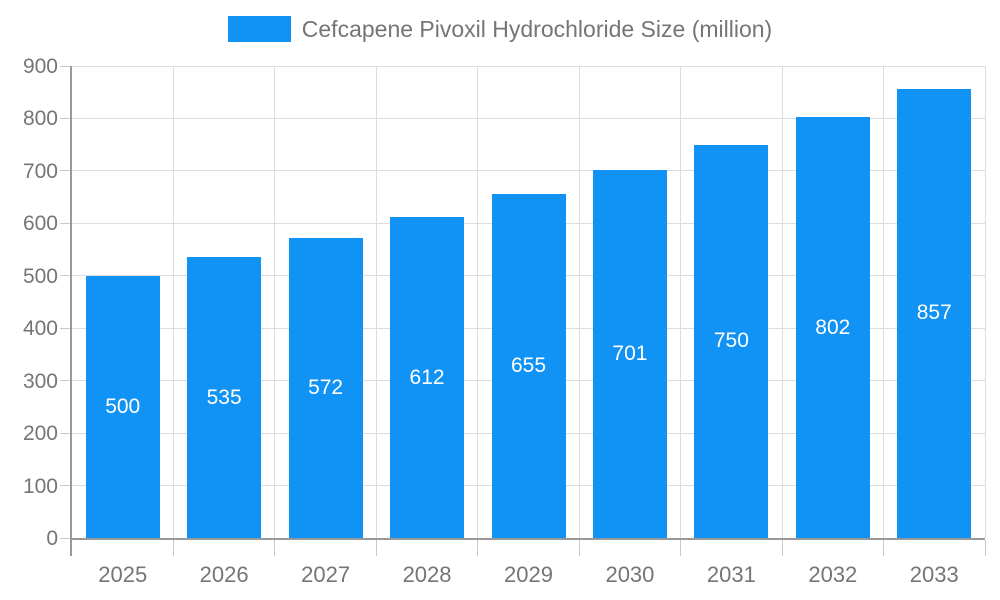  Describe the element at coordinates (731, 574) in the screenshot. I see `x-axis-tick-label: 2031` at that location.